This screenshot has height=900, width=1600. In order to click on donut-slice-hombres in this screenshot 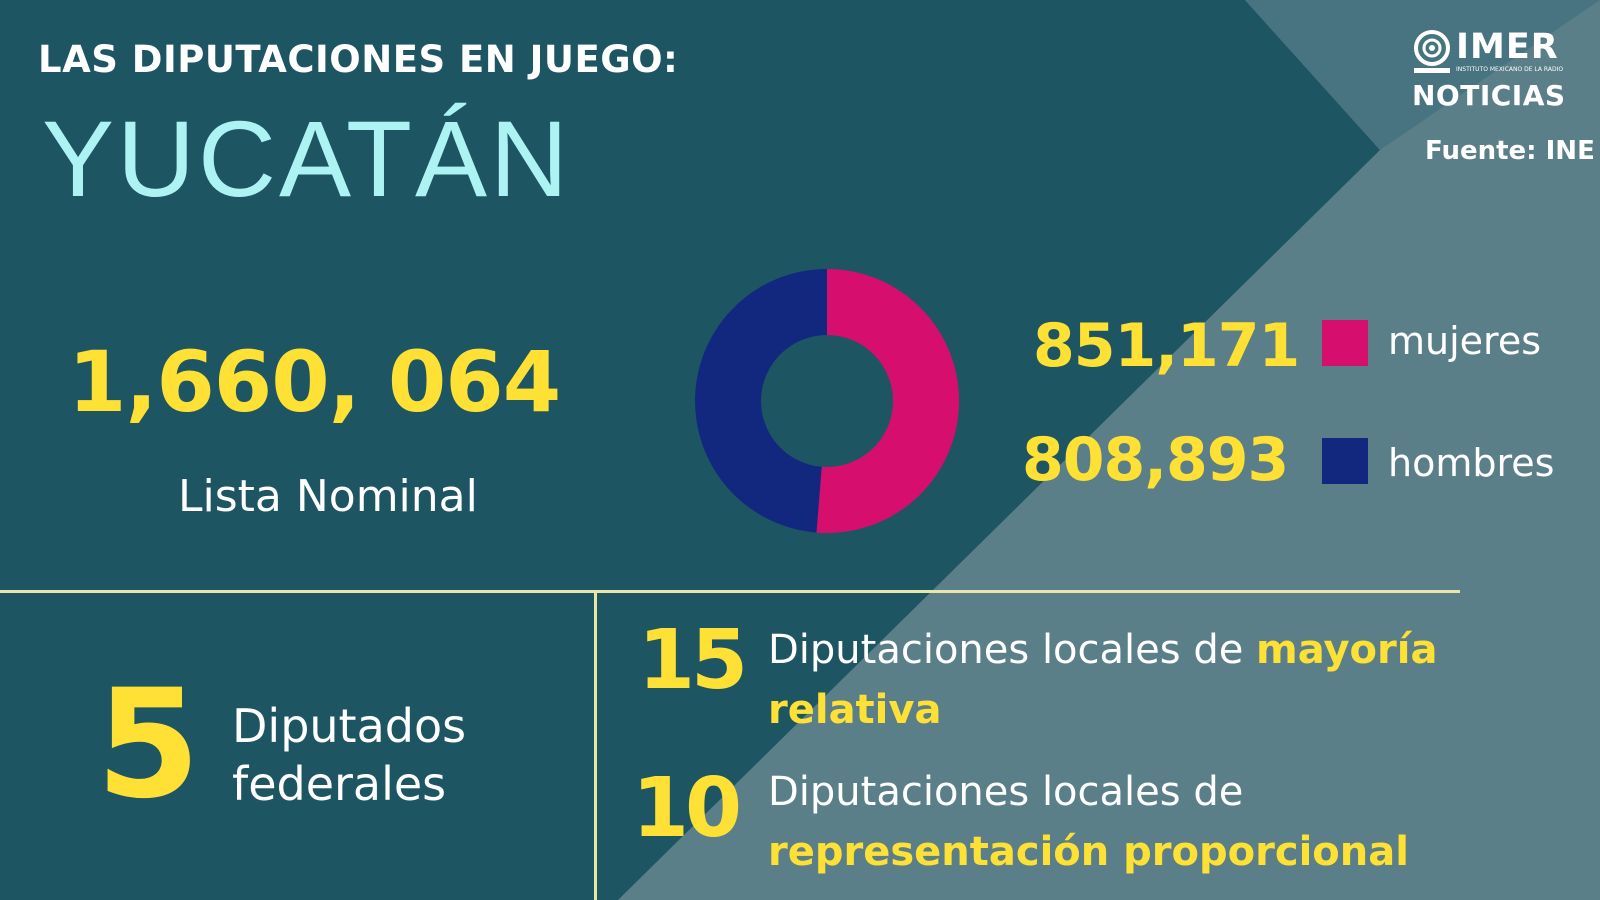, I will do `click(760, 401)`.